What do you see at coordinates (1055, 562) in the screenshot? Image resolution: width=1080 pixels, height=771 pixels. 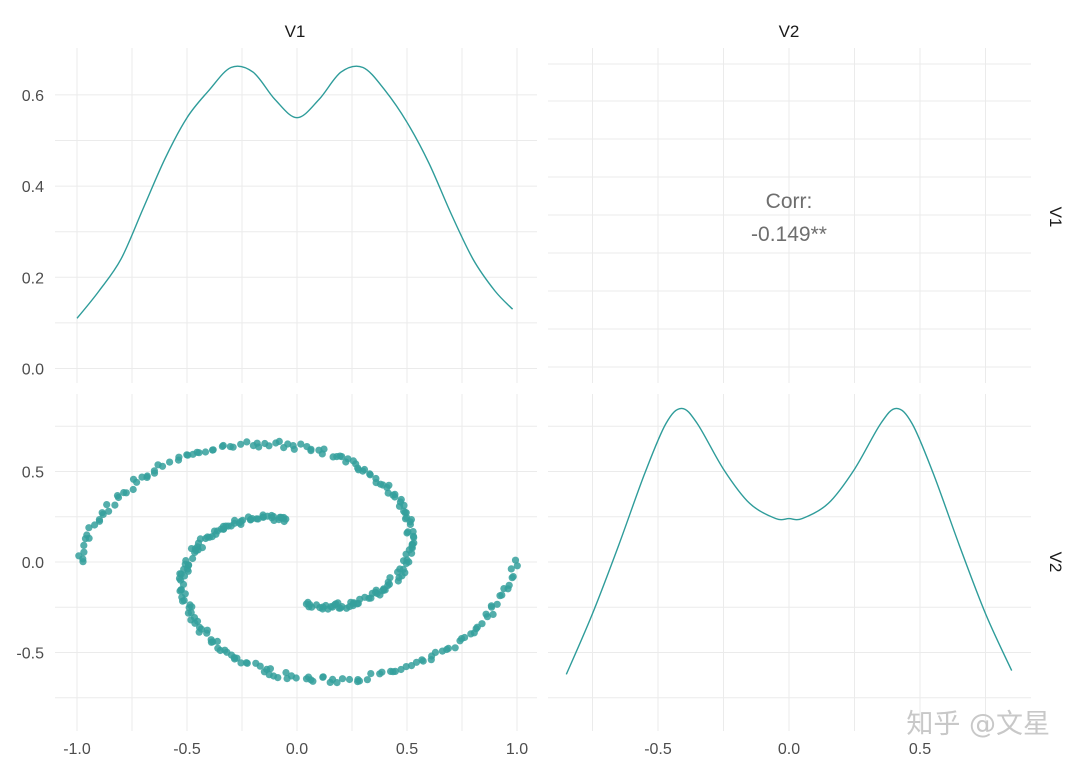 I see `strip-right-v2: V2` at bounding box center [1055, 562].